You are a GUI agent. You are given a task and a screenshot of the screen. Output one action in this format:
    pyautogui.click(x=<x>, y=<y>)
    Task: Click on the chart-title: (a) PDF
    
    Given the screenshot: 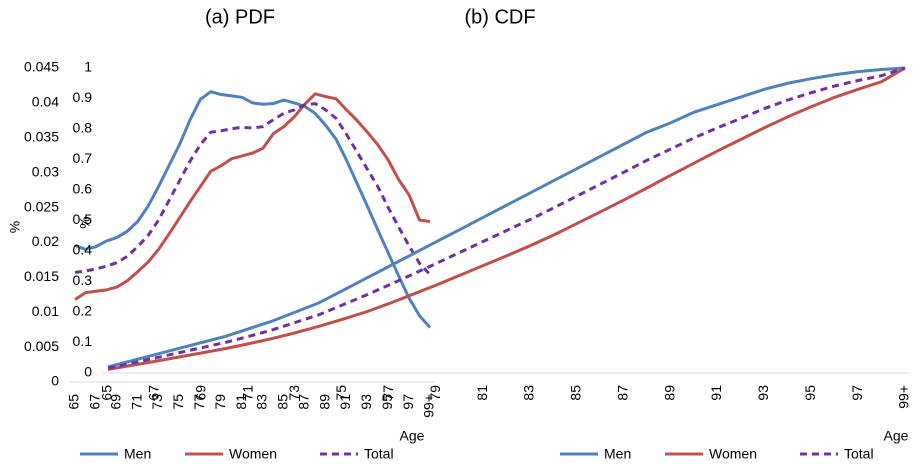 What is the action you would take?
    pyautogui.click(x=240, y=17)
    